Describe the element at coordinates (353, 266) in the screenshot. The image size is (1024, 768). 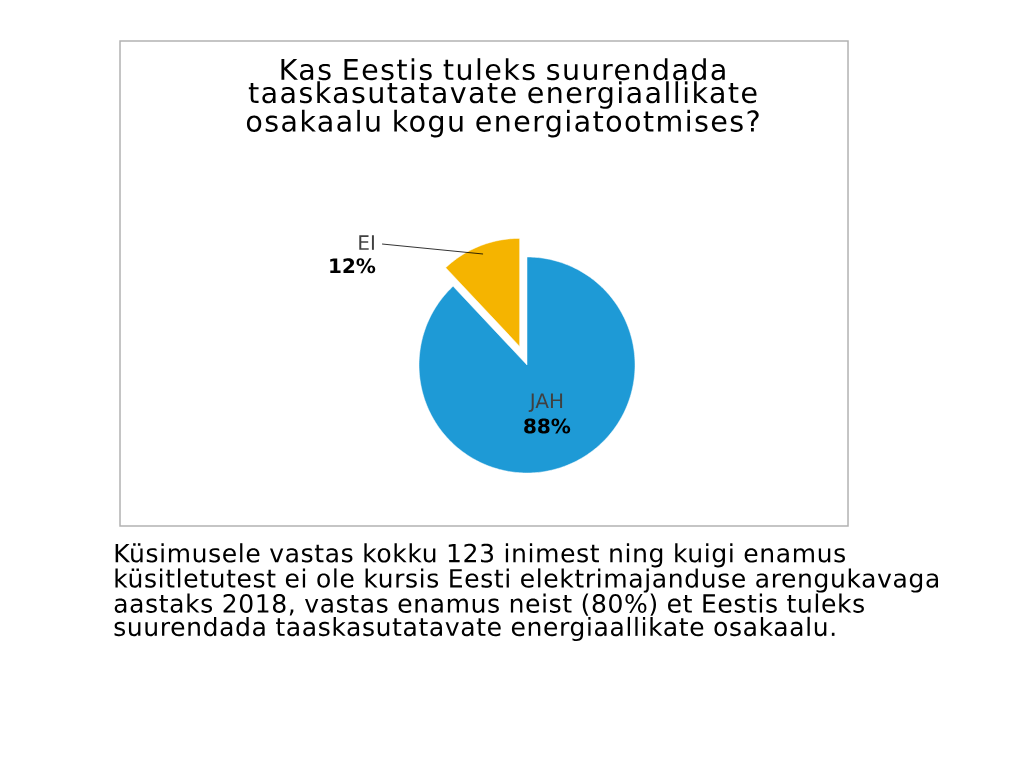
I see `data-label: 12%` at that location.